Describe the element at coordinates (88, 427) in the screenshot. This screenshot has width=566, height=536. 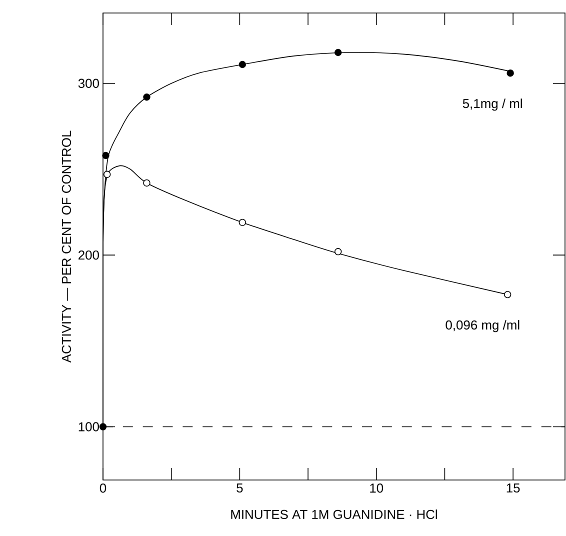
I see `y-tick-label: 100` at that location.